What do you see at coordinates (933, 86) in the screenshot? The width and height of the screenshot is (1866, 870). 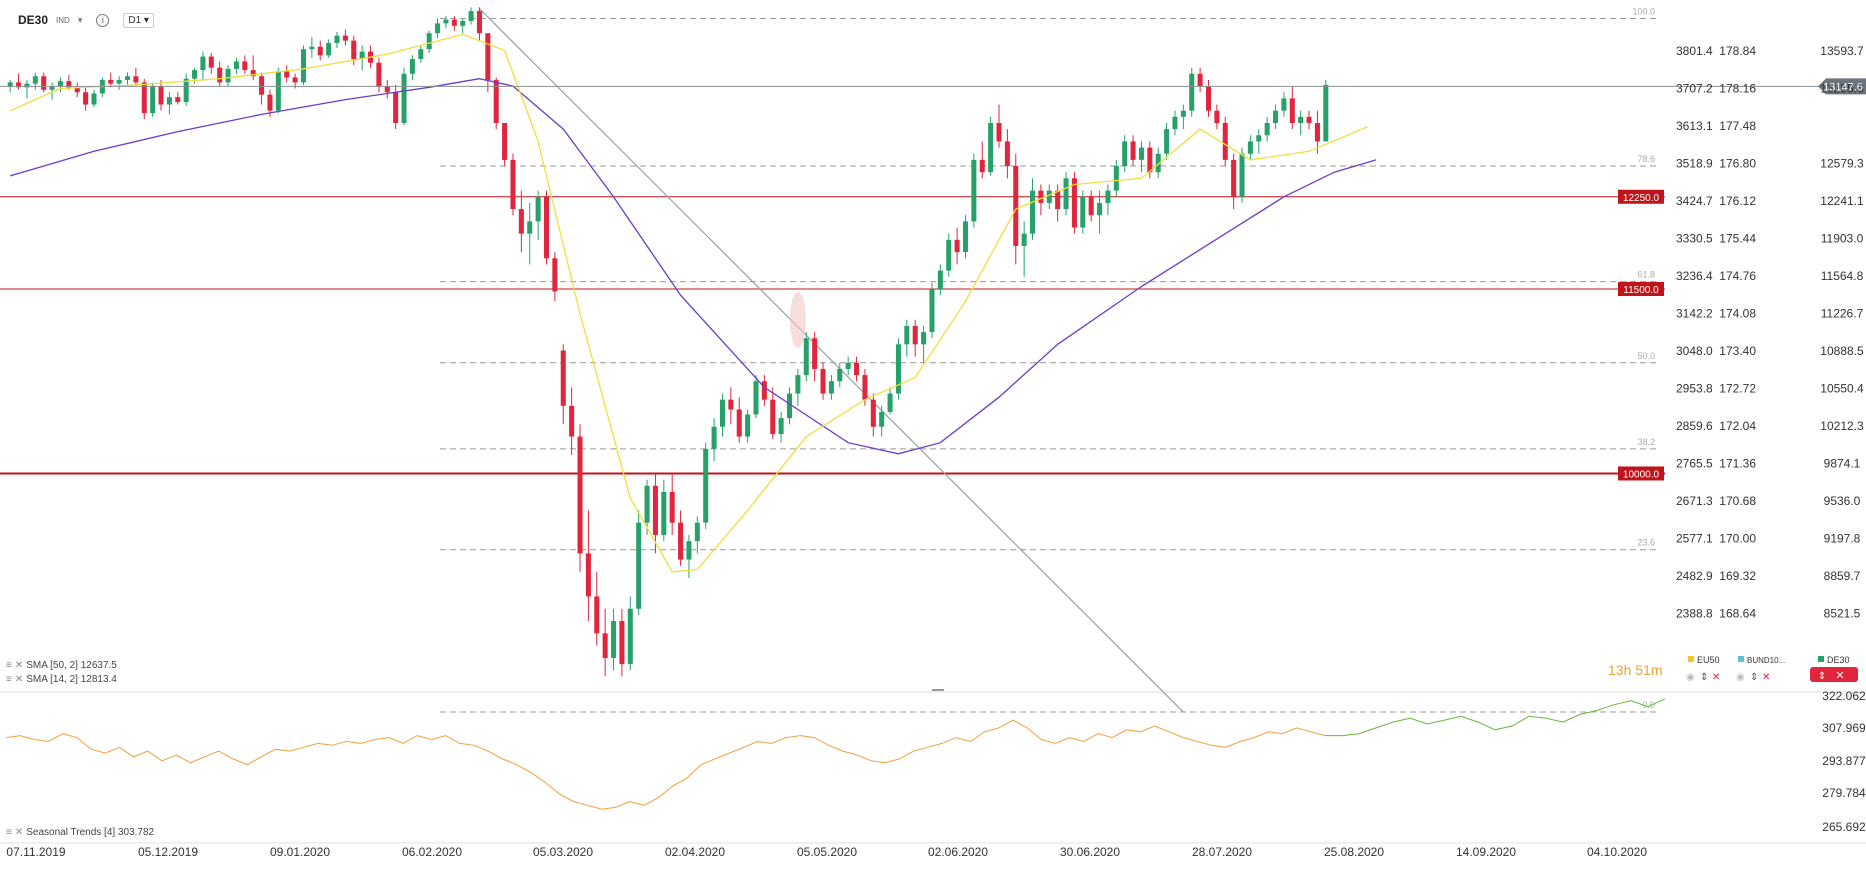 I see `current-price-group` at bounding box center [933, 86].